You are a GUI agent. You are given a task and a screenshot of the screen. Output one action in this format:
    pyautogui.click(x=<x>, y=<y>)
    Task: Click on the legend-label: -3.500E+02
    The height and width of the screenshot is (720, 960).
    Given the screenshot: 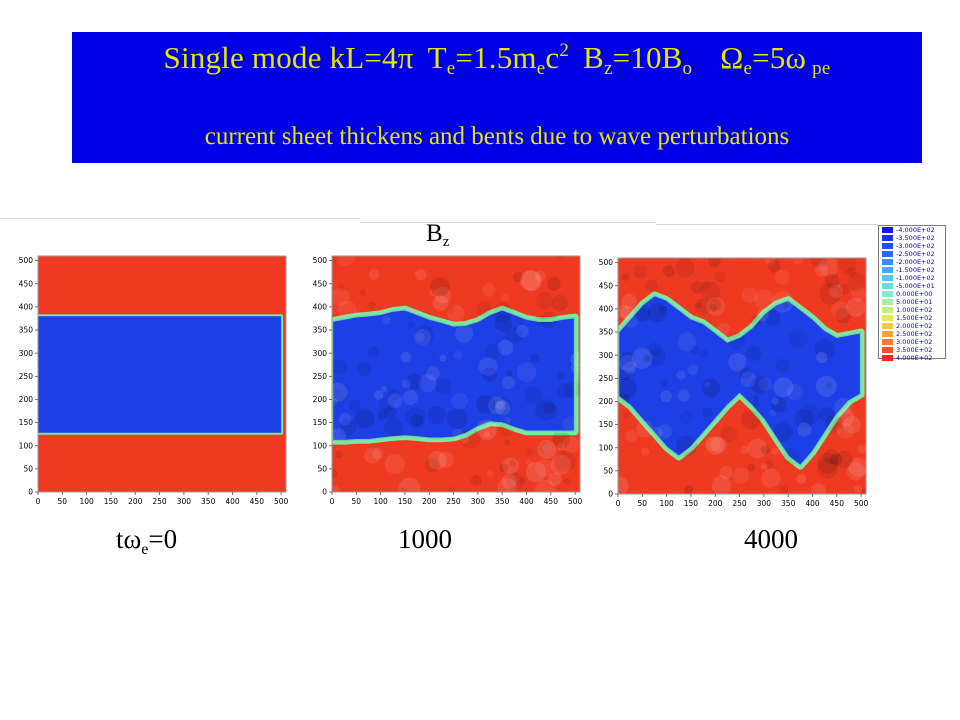 What is the action you would take?
    pyautogui.click(x=915, y=238)
    